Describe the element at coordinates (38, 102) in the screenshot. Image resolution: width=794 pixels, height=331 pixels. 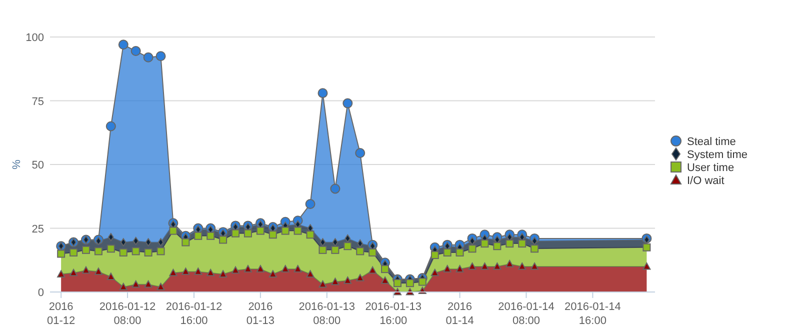
I see `y-tick-label: 75` at that location.